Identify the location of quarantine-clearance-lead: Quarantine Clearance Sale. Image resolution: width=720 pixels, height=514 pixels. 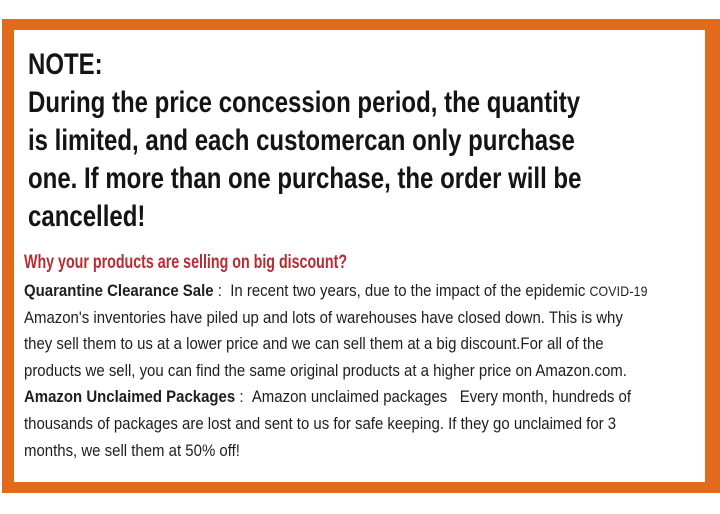
(119, 290).